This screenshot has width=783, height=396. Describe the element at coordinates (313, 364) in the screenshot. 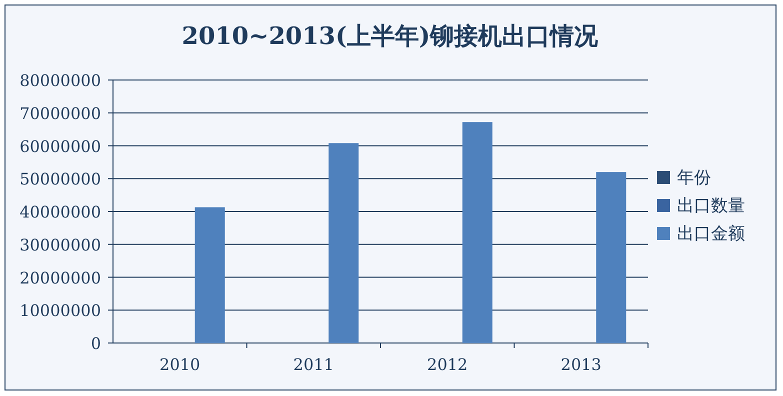

I see `x-tick-label: 2011` at that location.